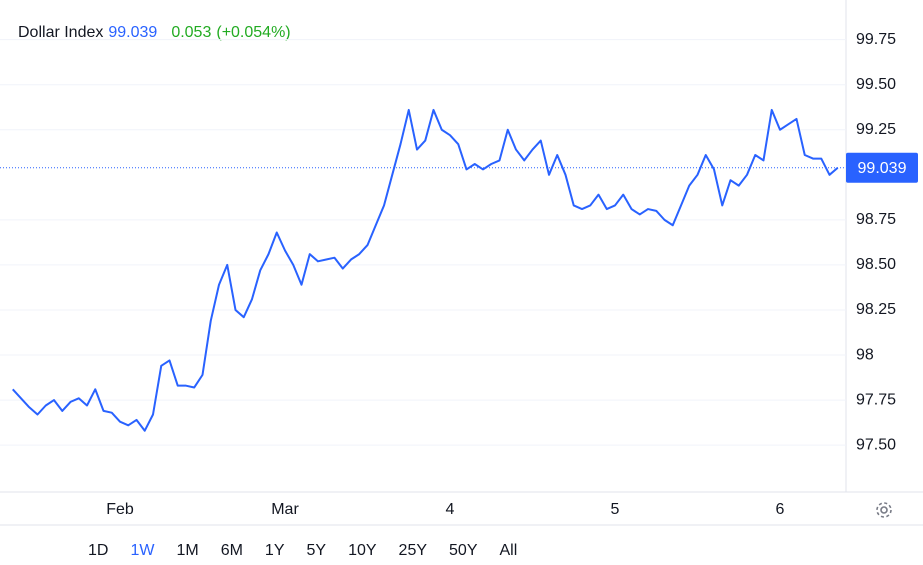  Describe the element at coordinates (876, 39) in the screenshot. I see `y-tick-label: 99.75` at that location.